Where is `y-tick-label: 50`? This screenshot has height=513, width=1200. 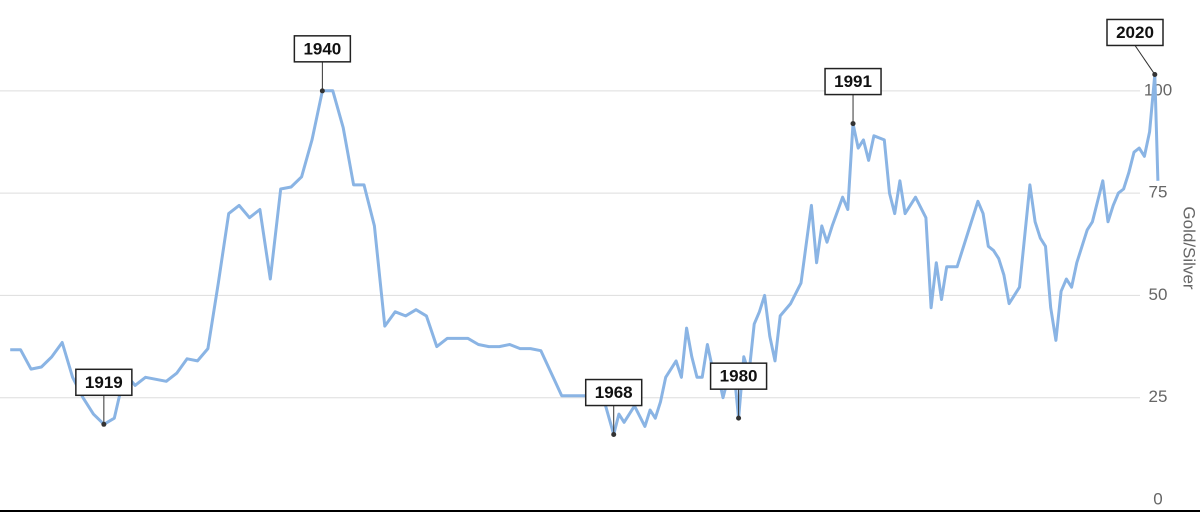
y-tick-label: 50 is located at coordinates (1158, 294).